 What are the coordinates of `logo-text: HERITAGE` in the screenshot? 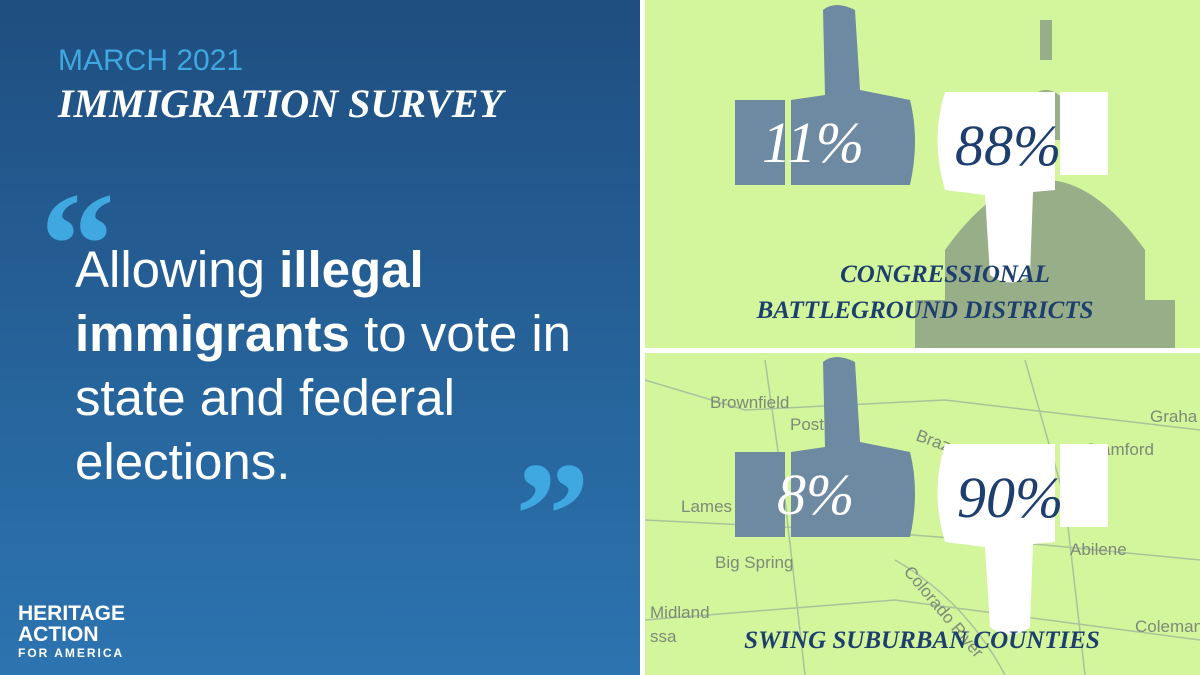 It's located at (71, 613).